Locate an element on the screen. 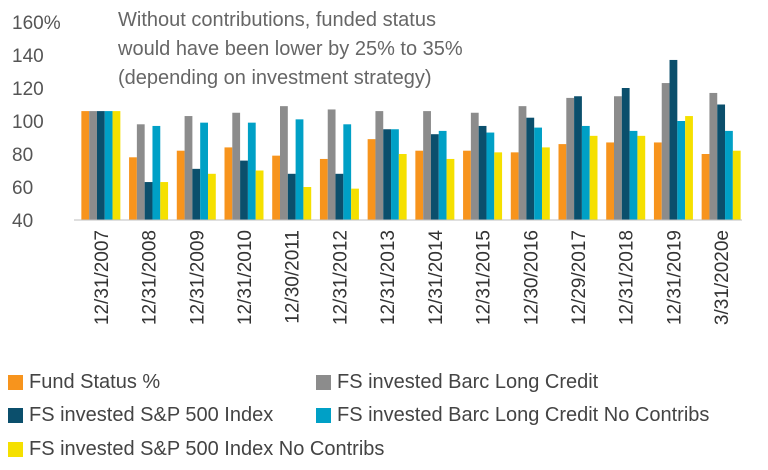 The width and height of the screenshot is (768, 470). legend-item-sp500-no-contribs: FS invested S&P 500 Index No Contribs is located at coordinates (196, 449).